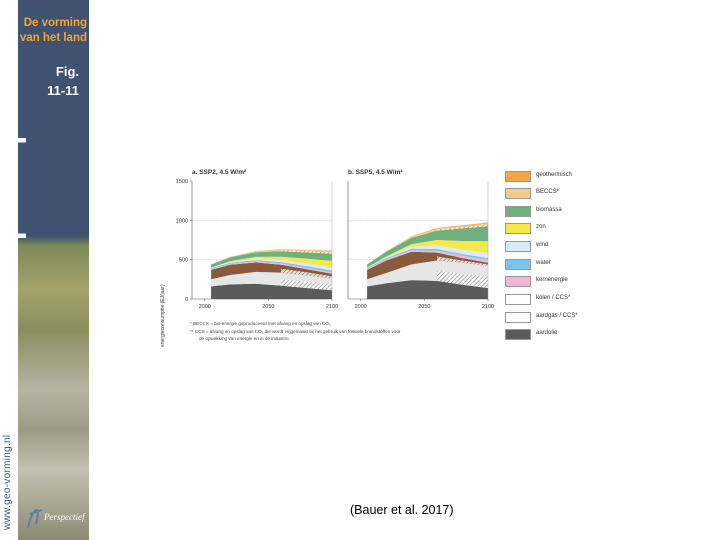 Image resolution: width=720 pixels, height=540 pixels. Describe the element at coordinates (553, 298) in the screenshot. I see `legend-label: kolen / CCS*` at that location.